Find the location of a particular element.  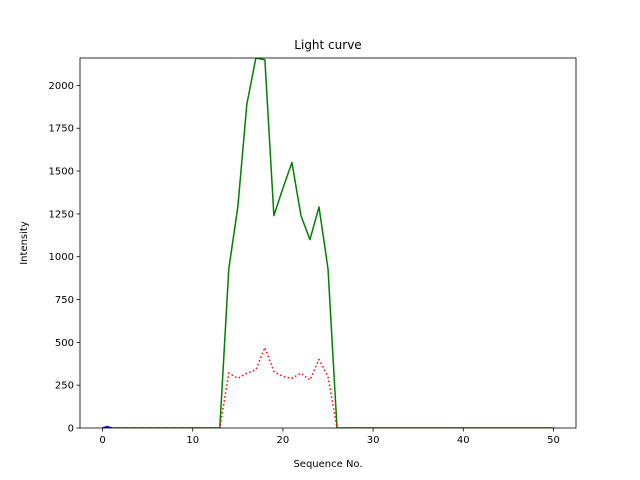

y-tick-label: 750 is located at coordinates (64, 300).